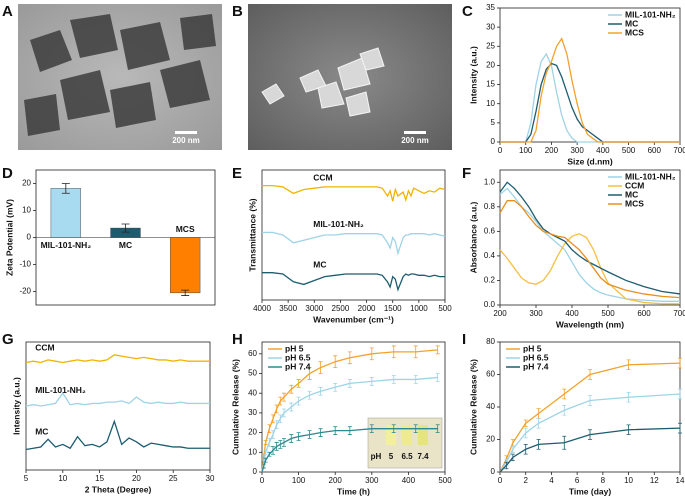 This screenshot has width=685, height=498. What do you see at coordinates (322, 178) in the screenshot?
I see `series-label: CCM` at bounding box center [322, 178].